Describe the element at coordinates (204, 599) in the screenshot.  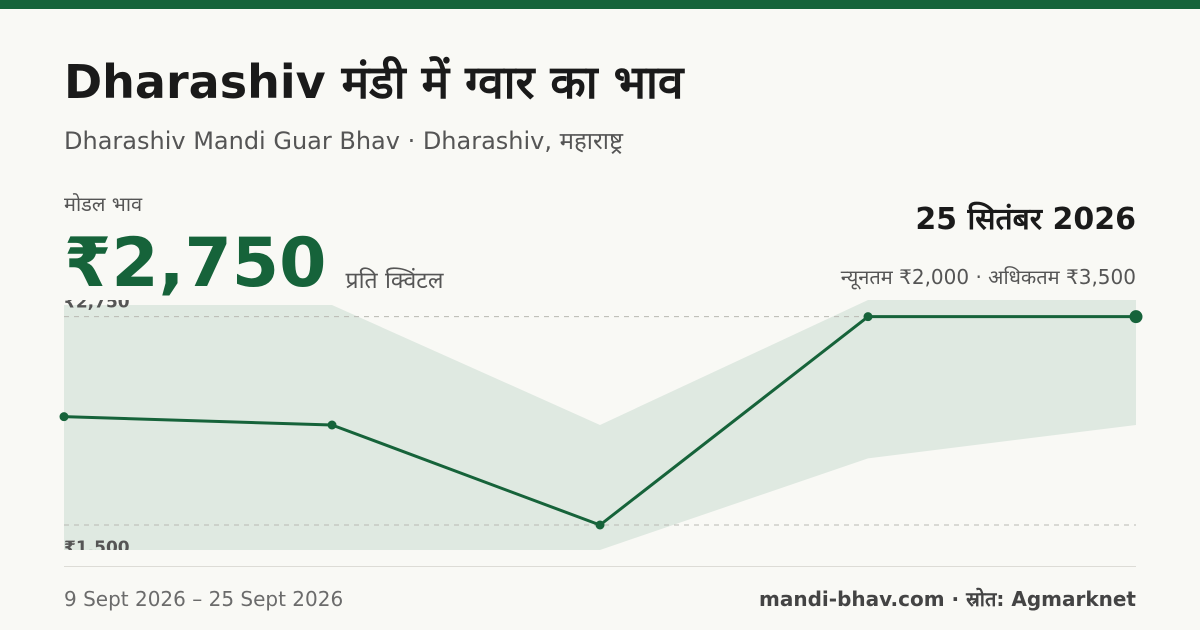
I see `date-period: 9 Sept 2026 – 25 Sept 2026` at that location.